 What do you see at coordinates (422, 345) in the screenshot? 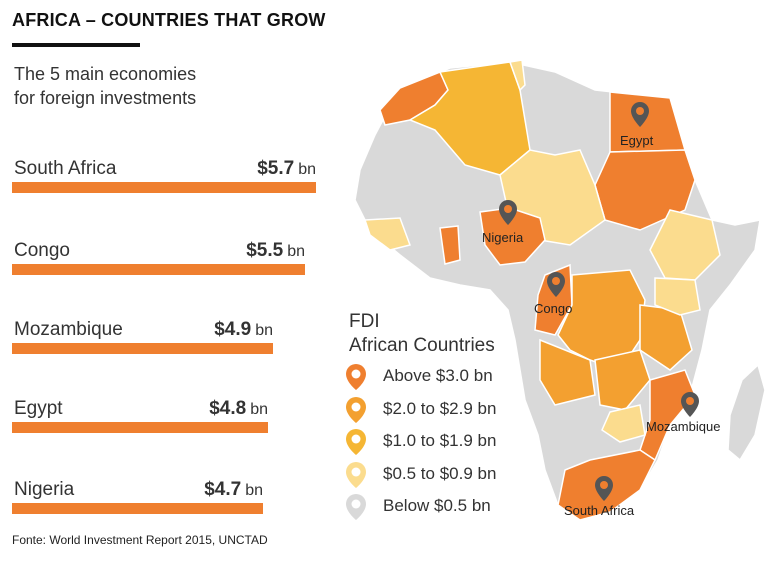
I see `legend-title-line-2: African Countries` at bounding box center [422, 345].